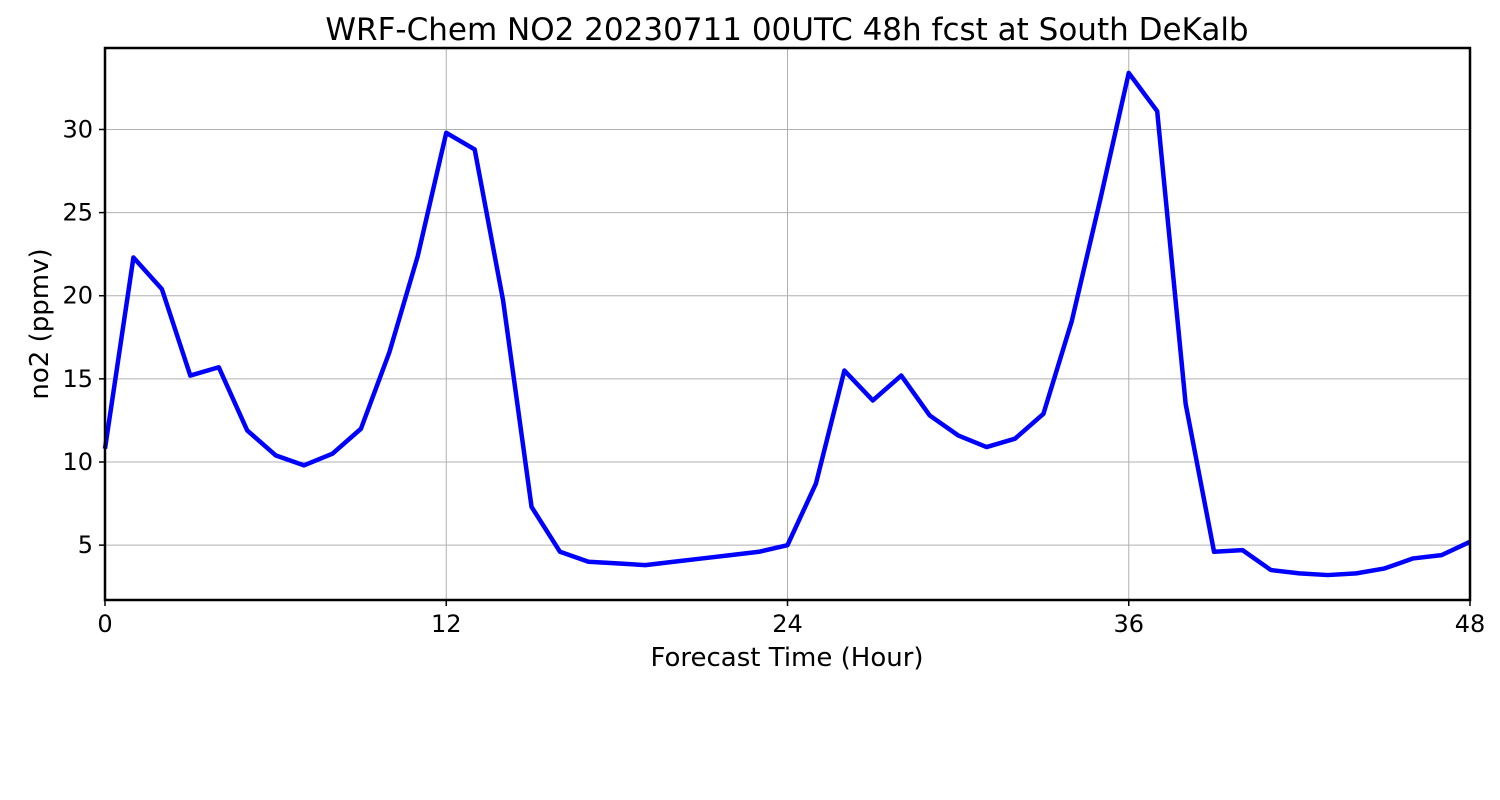 The height and width of the screenshot is (800, 1500). Describe the element at coordinates (1128, 624) in the screenshot. I see `x-tick-label: 36` at that location.